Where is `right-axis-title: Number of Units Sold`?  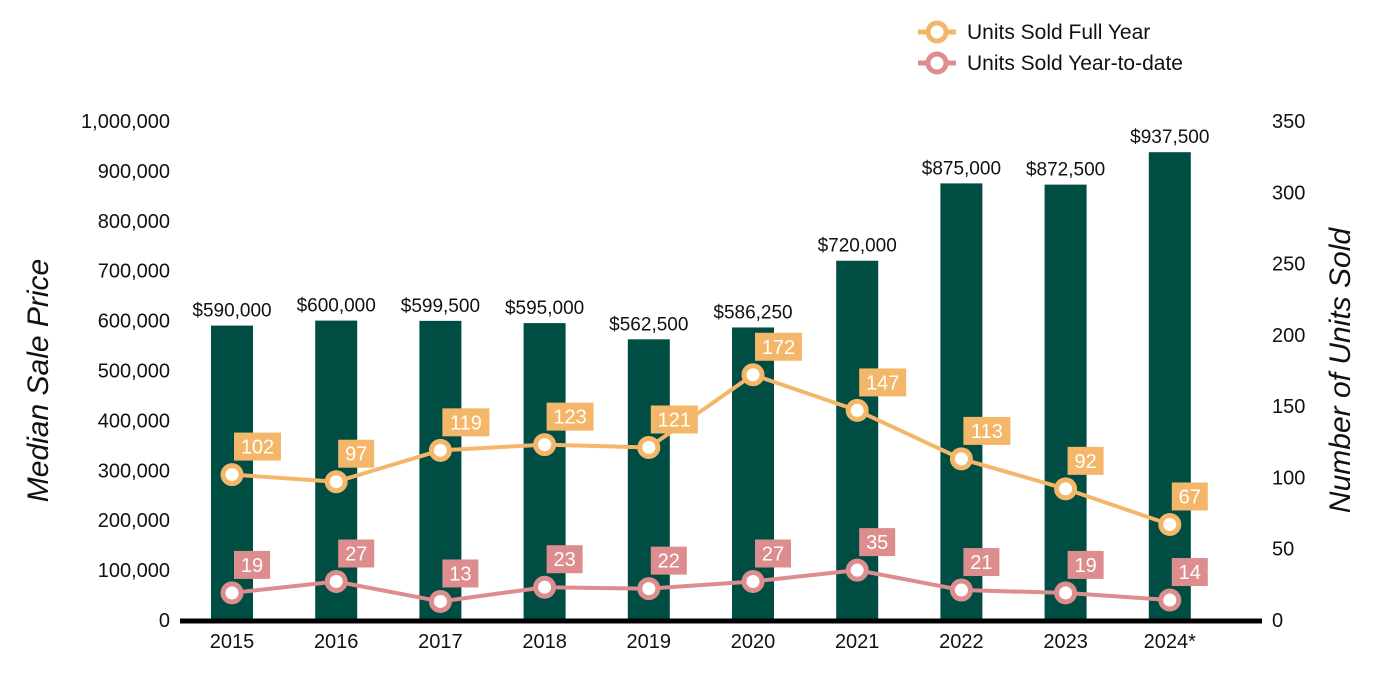 right-axis-title: Number of Units Sold is located at coordinates (1340, 370).